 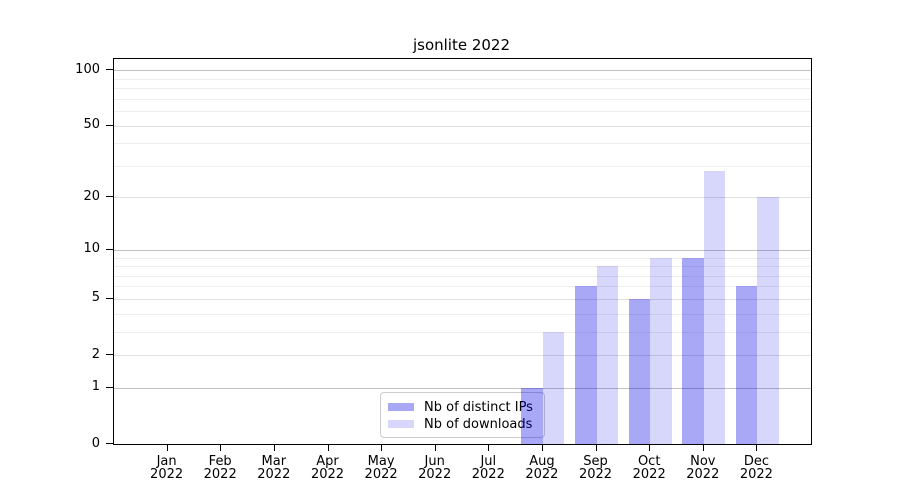 What do you see at coordinates (401, 424) in the screenshot?
I see `legend-swatch-downloads` at bounding box center [401, 424].